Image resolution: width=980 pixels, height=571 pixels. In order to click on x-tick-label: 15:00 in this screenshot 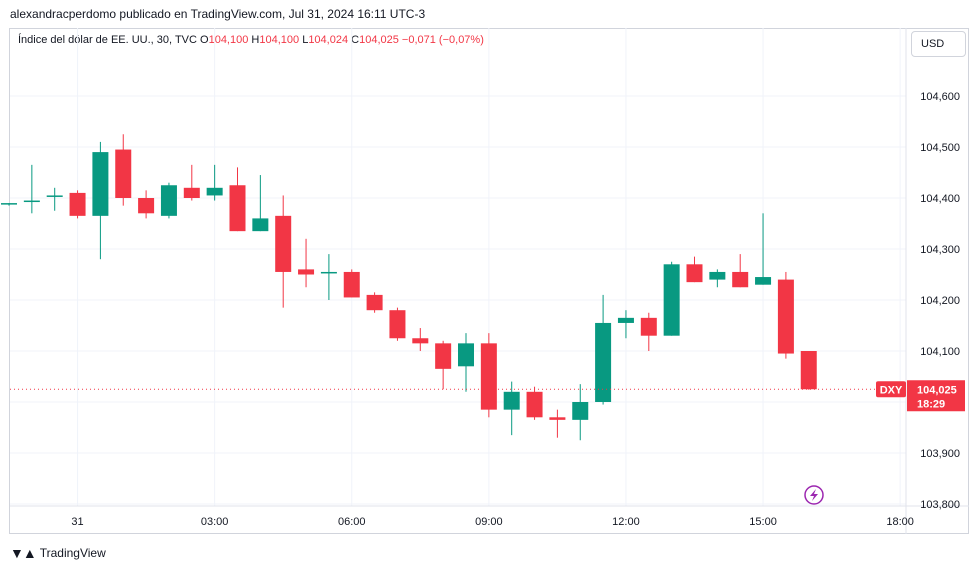, I will do `click(763, 522)`.